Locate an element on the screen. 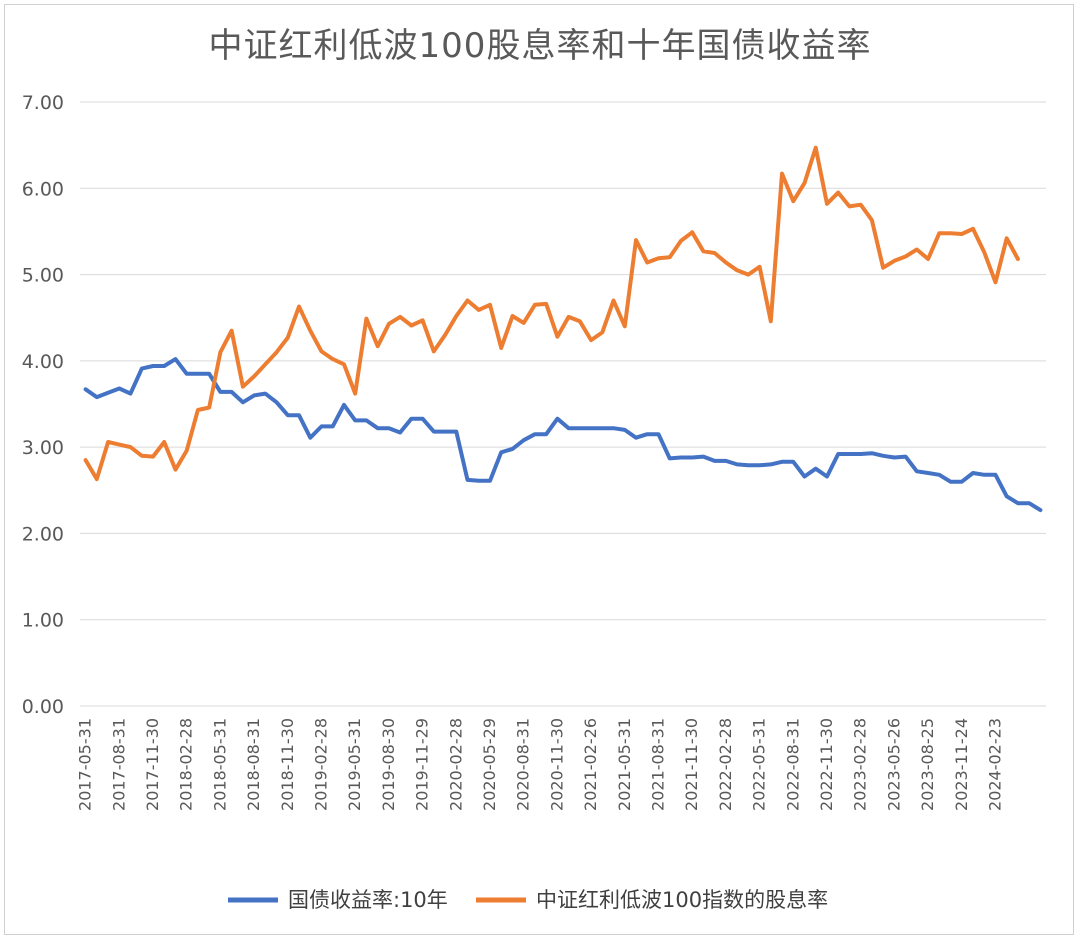 The height and width of the screenshot is (941, 1080). x-tick-label: 2023-08-25 is located at coordinates (927, 764).